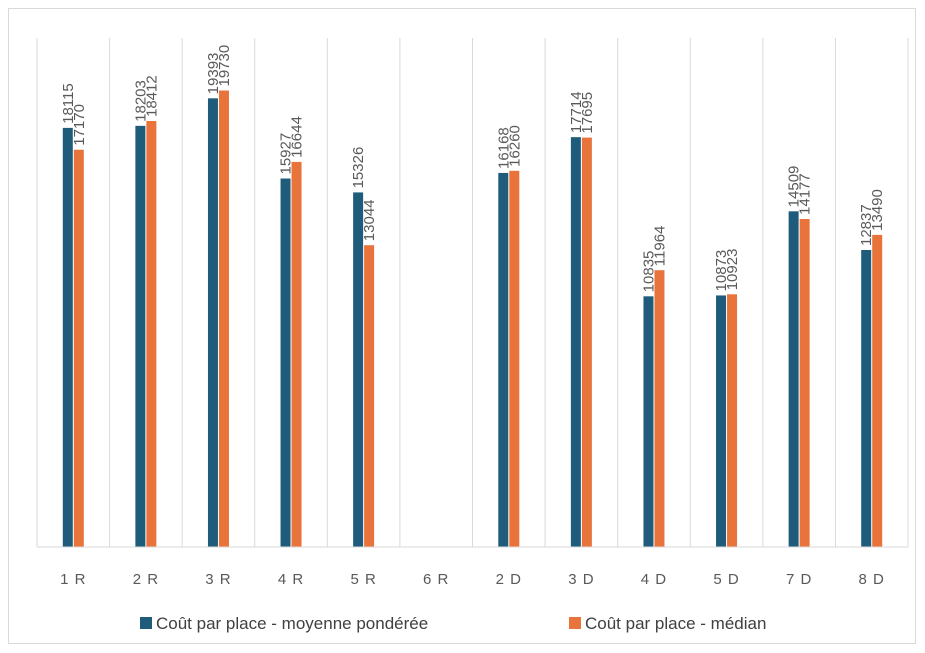 This screenshot has height=653, width=925. I want to click on data-label: 17170, so click(79, 125).